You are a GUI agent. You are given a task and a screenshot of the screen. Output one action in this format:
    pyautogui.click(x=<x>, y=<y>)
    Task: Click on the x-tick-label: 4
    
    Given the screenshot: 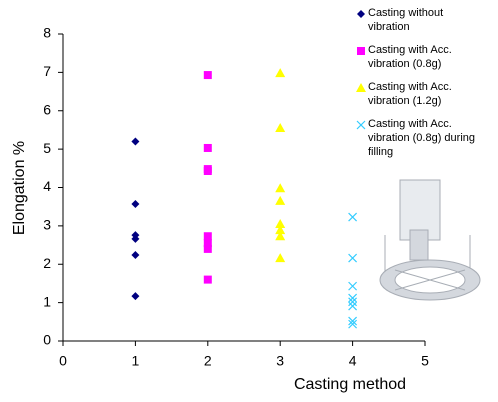 What is the action you would take?
    pyautogui.click(x=353, y=361)
    